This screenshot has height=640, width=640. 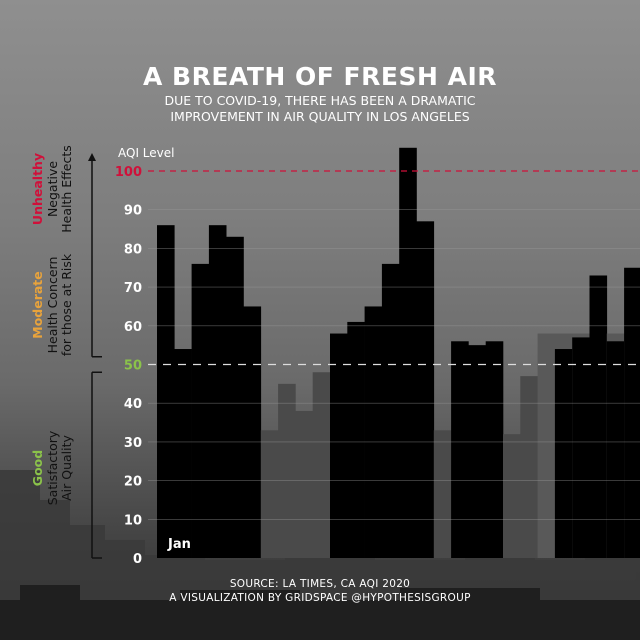 I want to click on y-axis-label: AQI Level, so click(x=146, y=153).